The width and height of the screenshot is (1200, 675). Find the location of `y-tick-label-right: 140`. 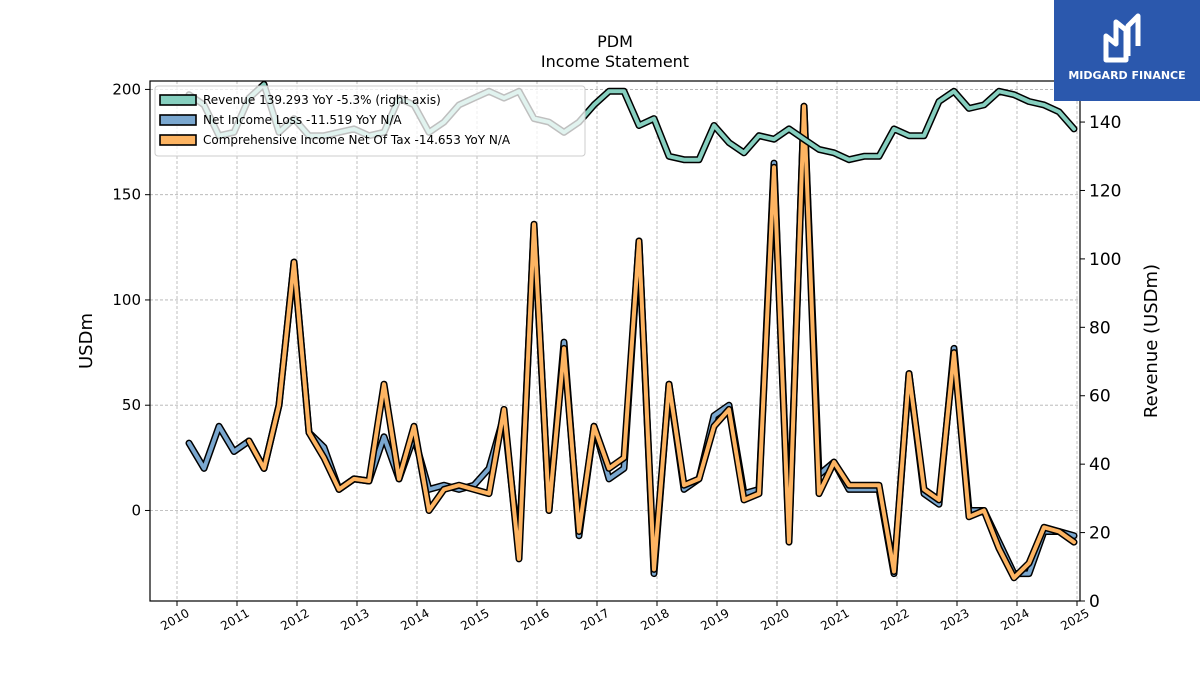

y-tick-label-right: 140 is located at coordinates (1105, 123).